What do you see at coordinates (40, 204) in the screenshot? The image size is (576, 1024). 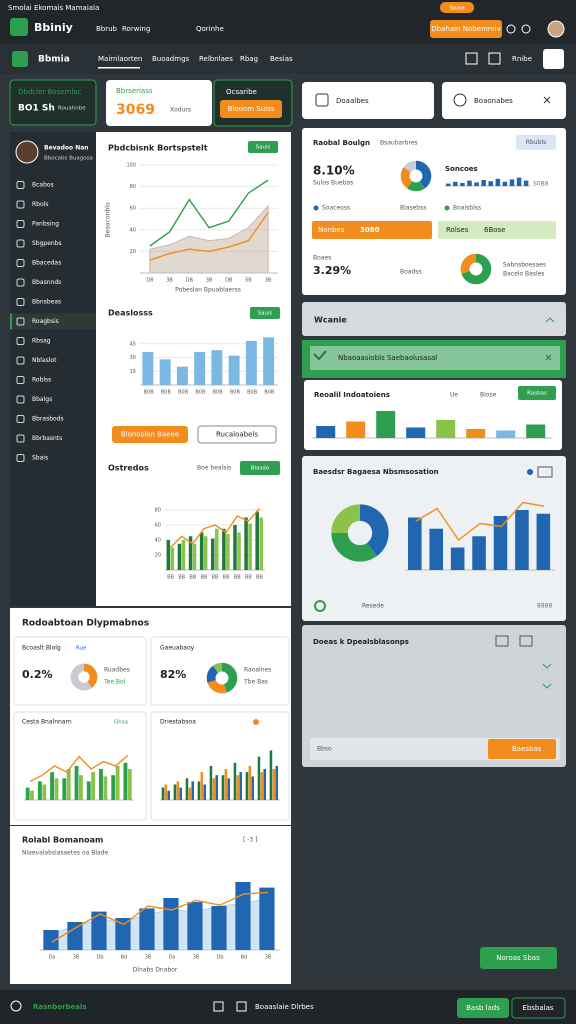 I see `menu-item: Rbols` at bounding box center [40, 204].